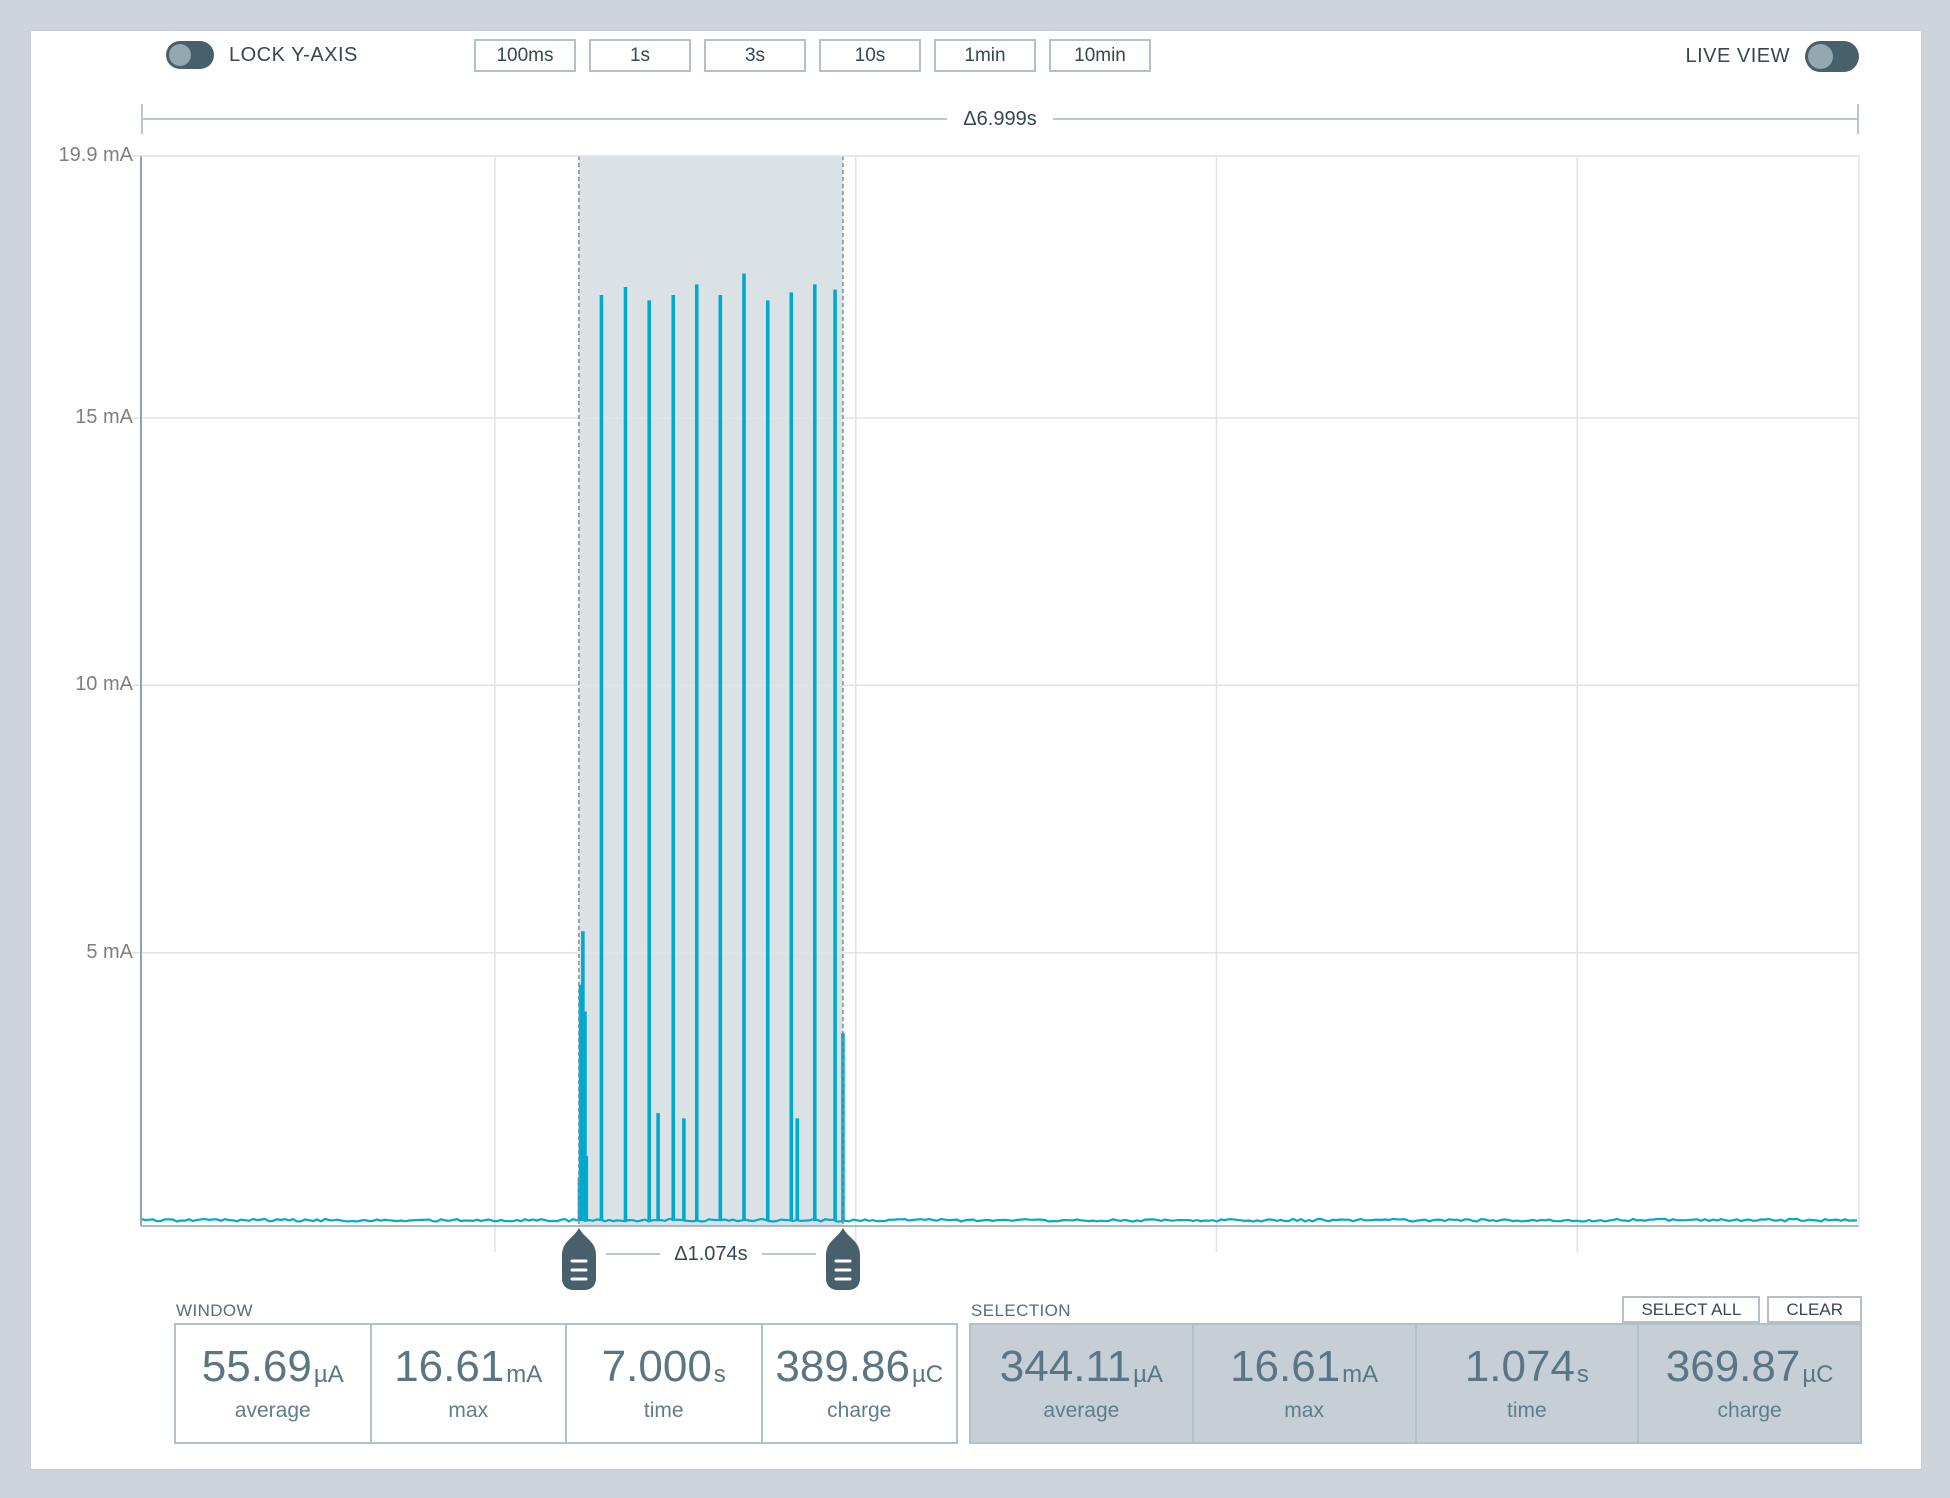 This screenshot has height=1498, width=1950. I want to click on window-duration-label: Δ6.999s, so click(1000, 118).